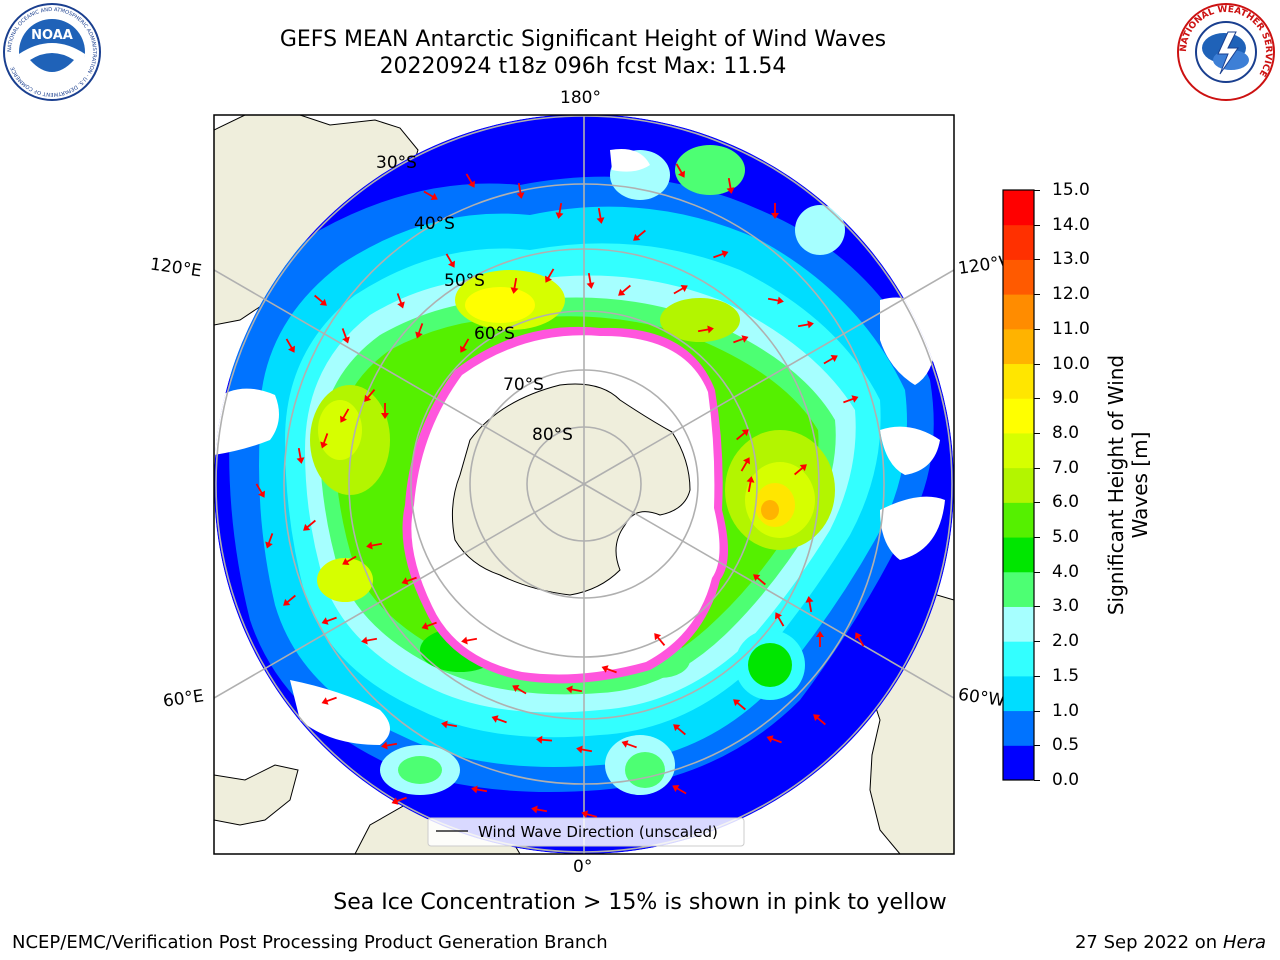 This screenshot has width=1280, height=960. I want to click on colorbar, so click(1018, 485).